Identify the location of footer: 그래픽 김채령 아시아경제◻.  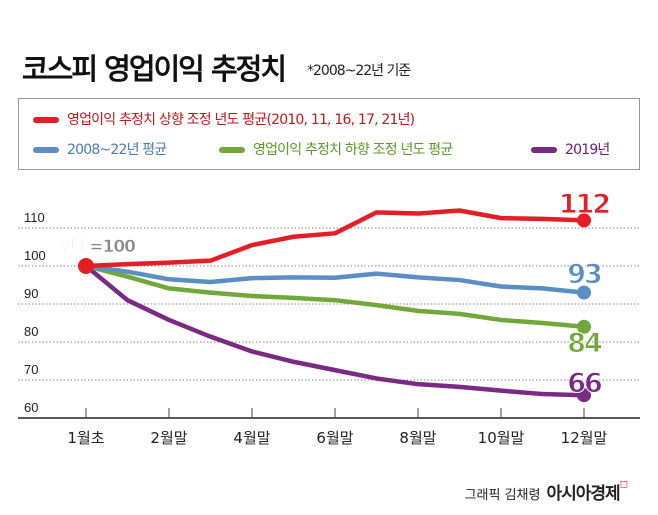
(546, 491).